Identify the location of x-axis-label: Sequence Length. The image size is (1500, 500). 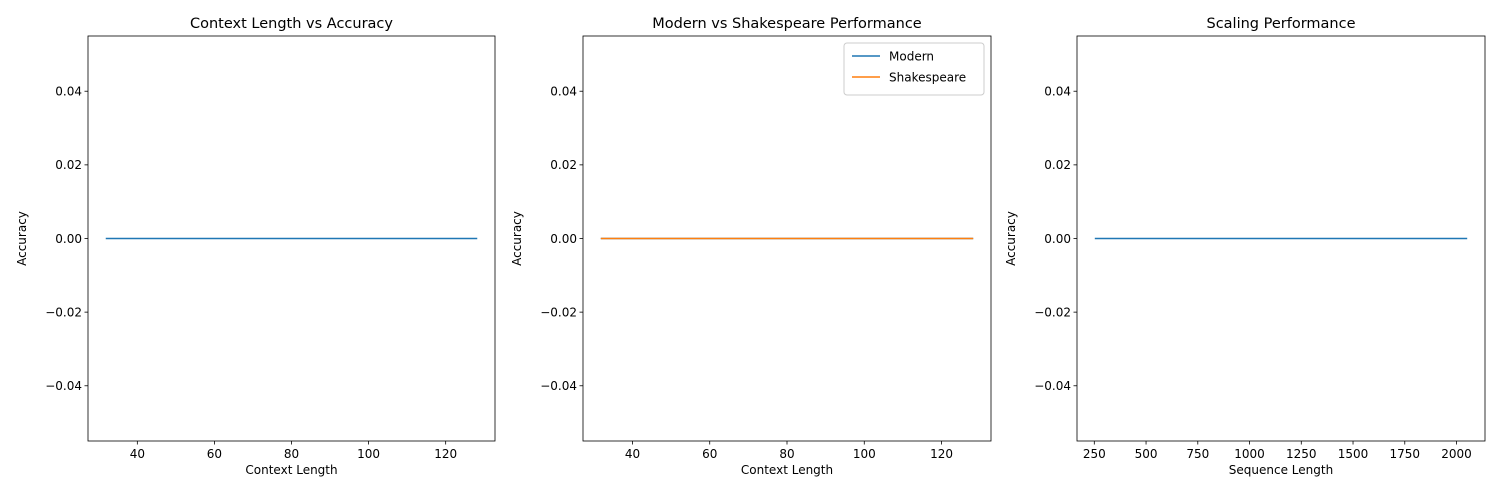
(1281, 470).